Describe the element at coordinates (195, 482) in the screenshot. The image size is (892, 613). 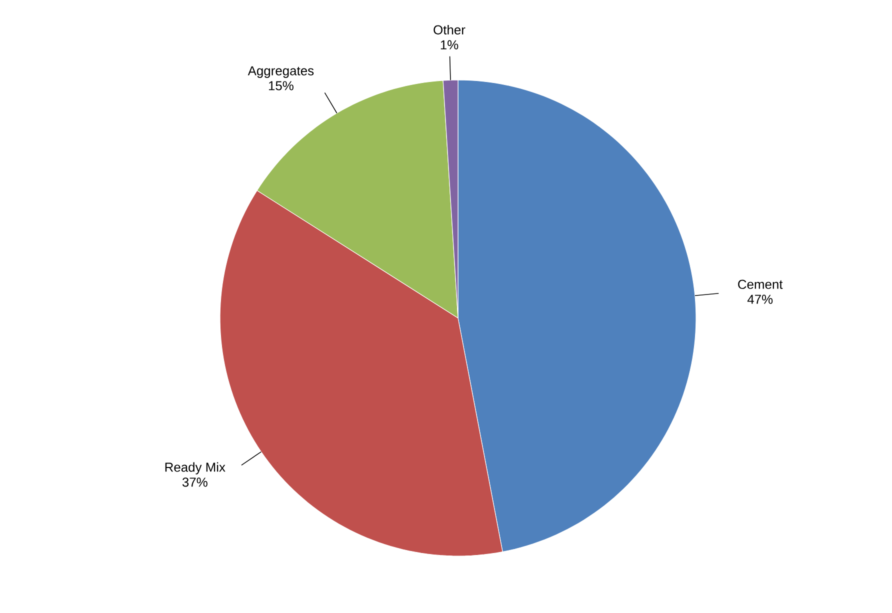
I see `data-label: 37%` at that location.